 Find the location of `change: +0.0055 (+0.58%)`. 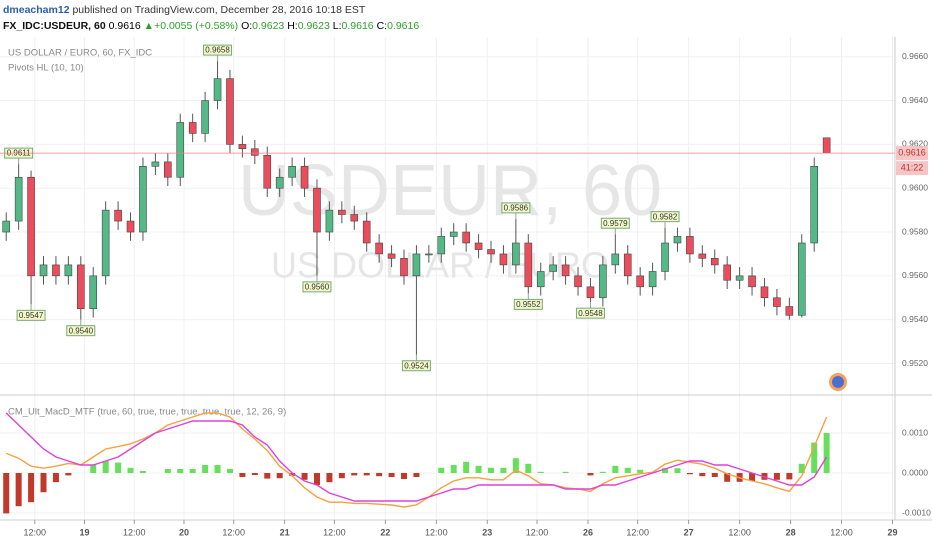

change: +0.0055 (+0.58%) is located at coordinates (196, 26).